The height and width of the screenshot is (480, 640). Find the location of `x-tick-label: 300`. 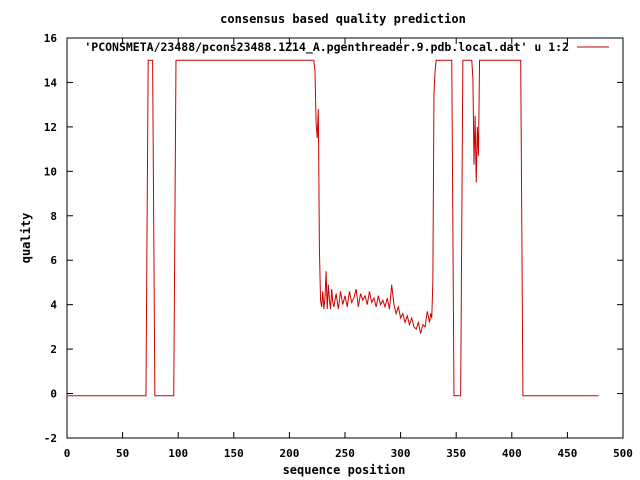

x-tick-label: 300 is located at coordinates (401, 453).